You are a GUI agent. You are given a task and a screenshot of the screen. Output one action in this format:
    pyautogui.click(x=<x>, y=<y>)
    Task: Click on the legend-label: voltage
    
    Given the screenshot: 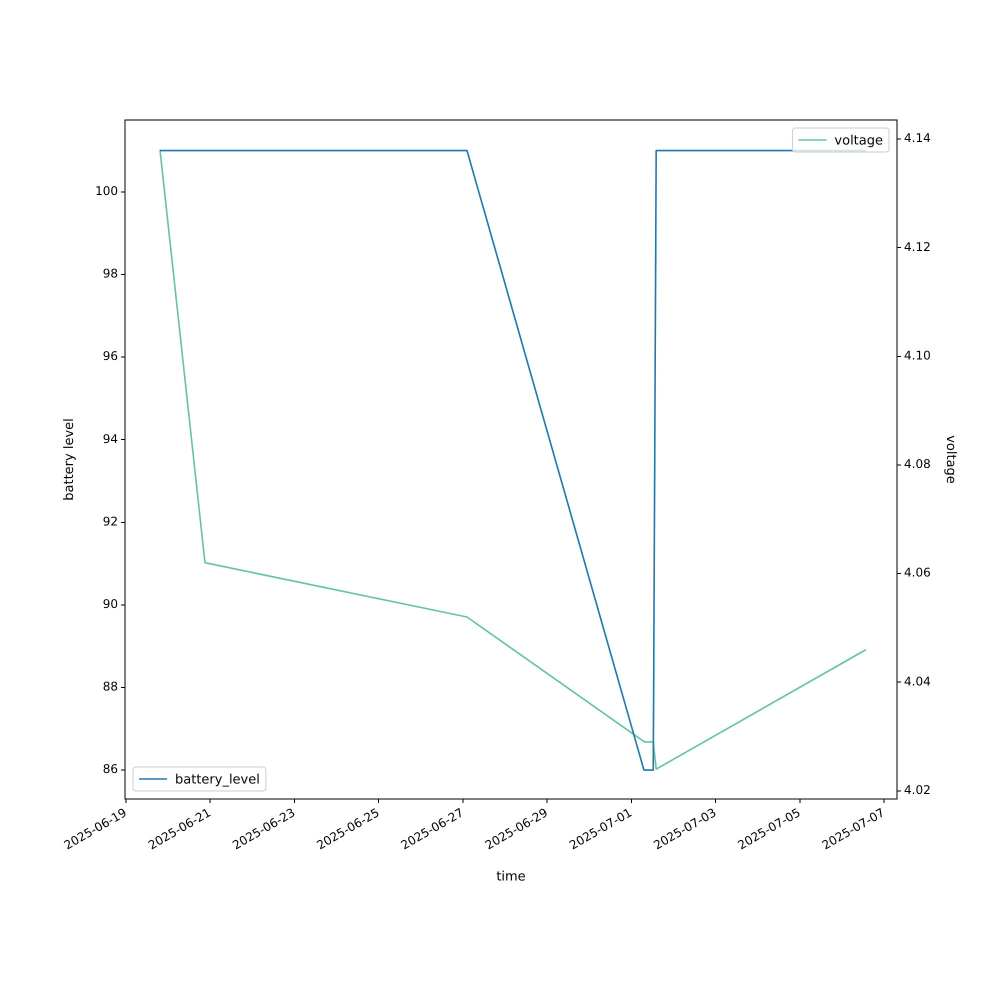 What is the action you would take?
    pyautogui.click(x=859, y=140)
    